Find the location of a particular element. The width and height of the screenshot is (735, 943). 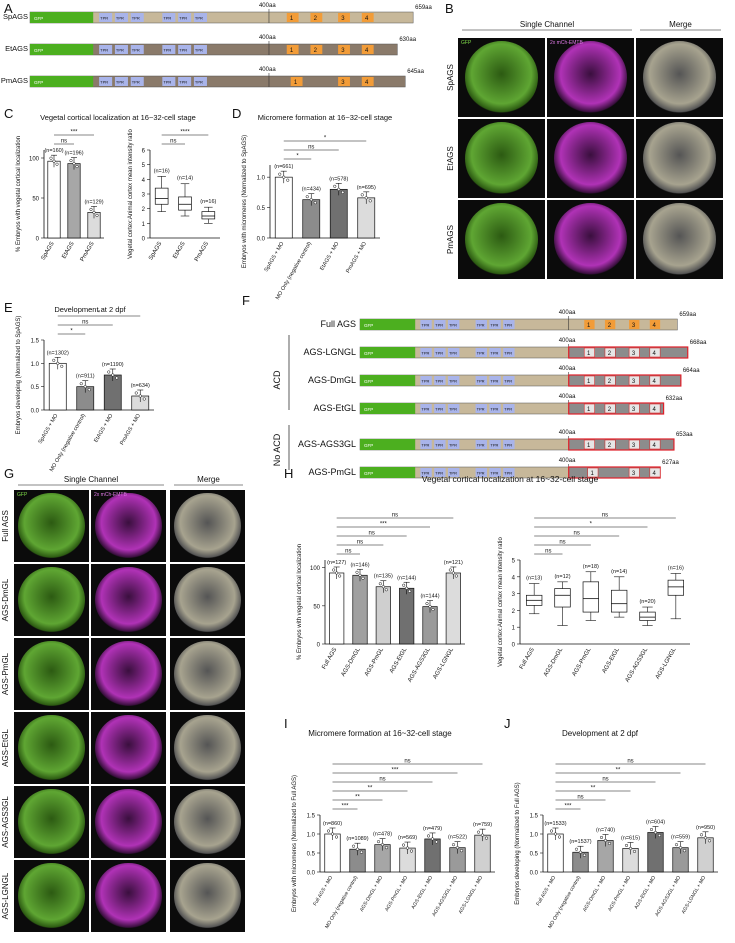

n-label: (n=860) is located at coordinates (332, 824).